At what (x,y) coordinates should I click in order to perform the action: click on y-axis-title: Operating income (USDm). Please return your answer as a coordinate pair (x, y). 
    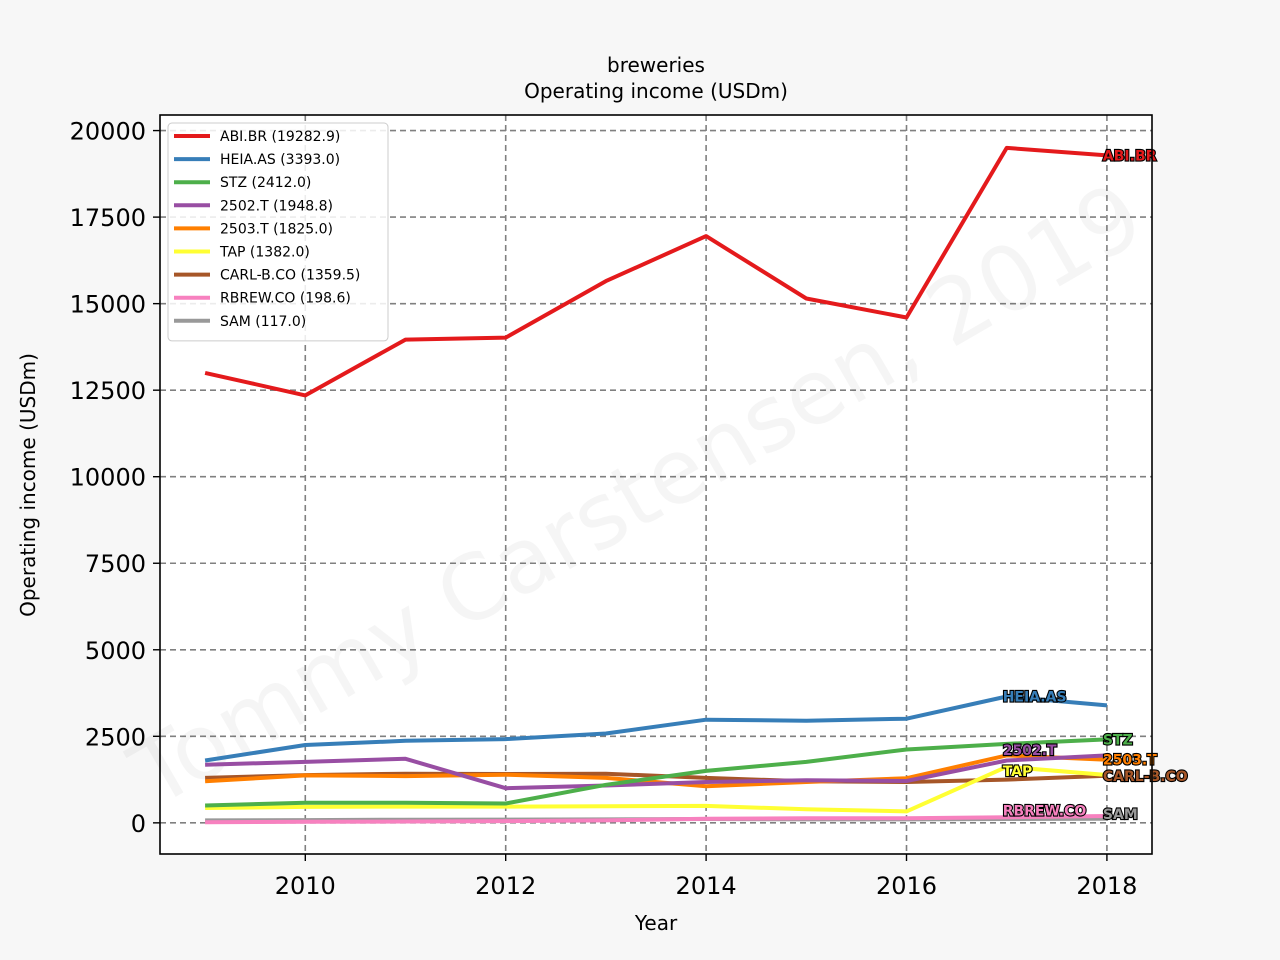
    Looking at the image, I should click on (28, 485).